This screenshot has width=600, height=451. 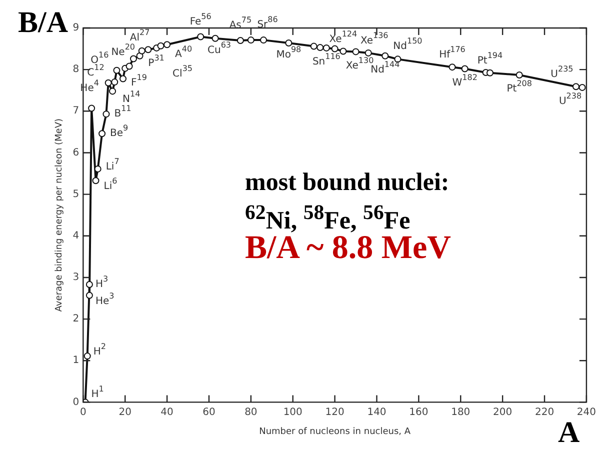 What do you see at coordinates (569, 432) in the screenshot?
I see `text: A` at bounding box center [569, 432].